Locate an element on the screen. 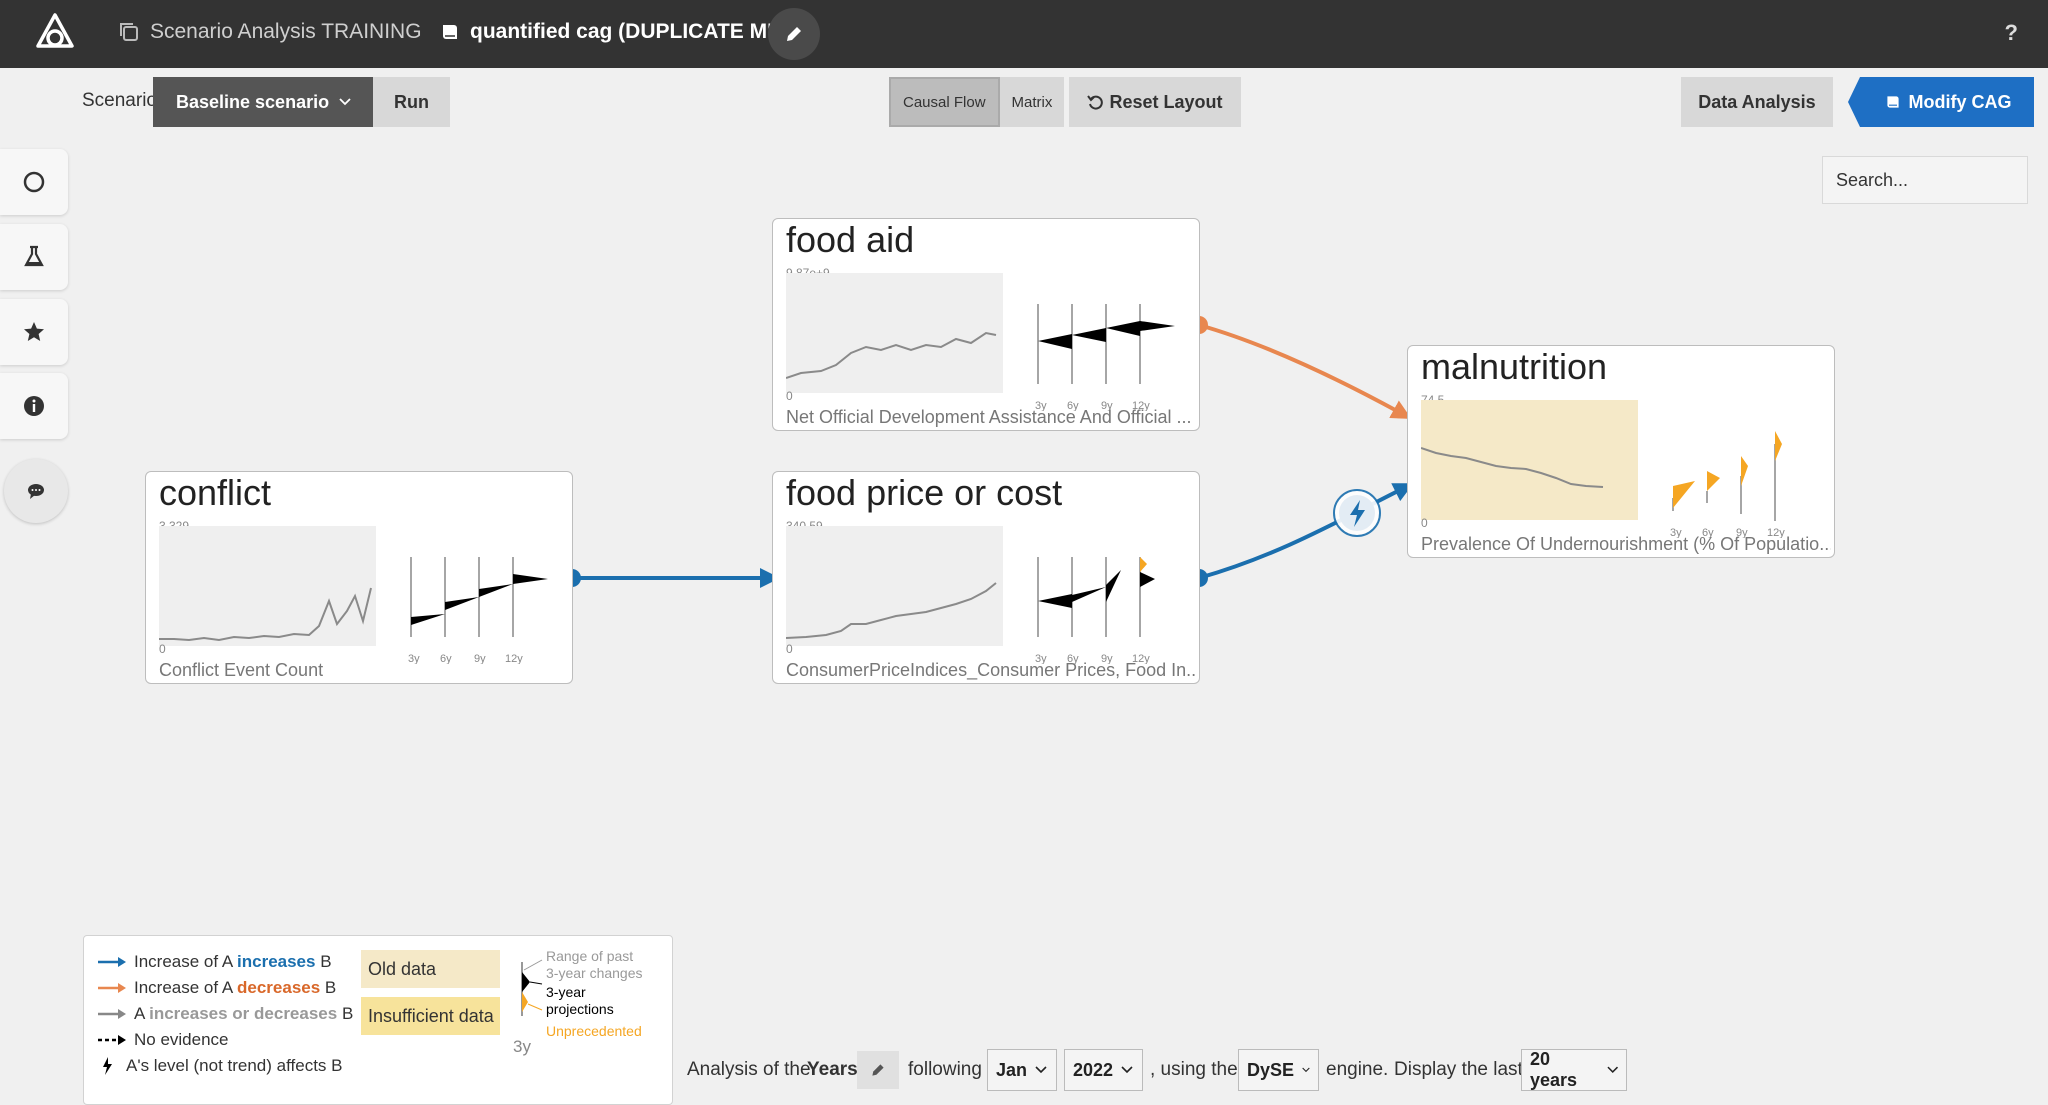 The image size is (2048, 1105). history-window-dropdown: 20 years is located at coordinates (1574, 1070).